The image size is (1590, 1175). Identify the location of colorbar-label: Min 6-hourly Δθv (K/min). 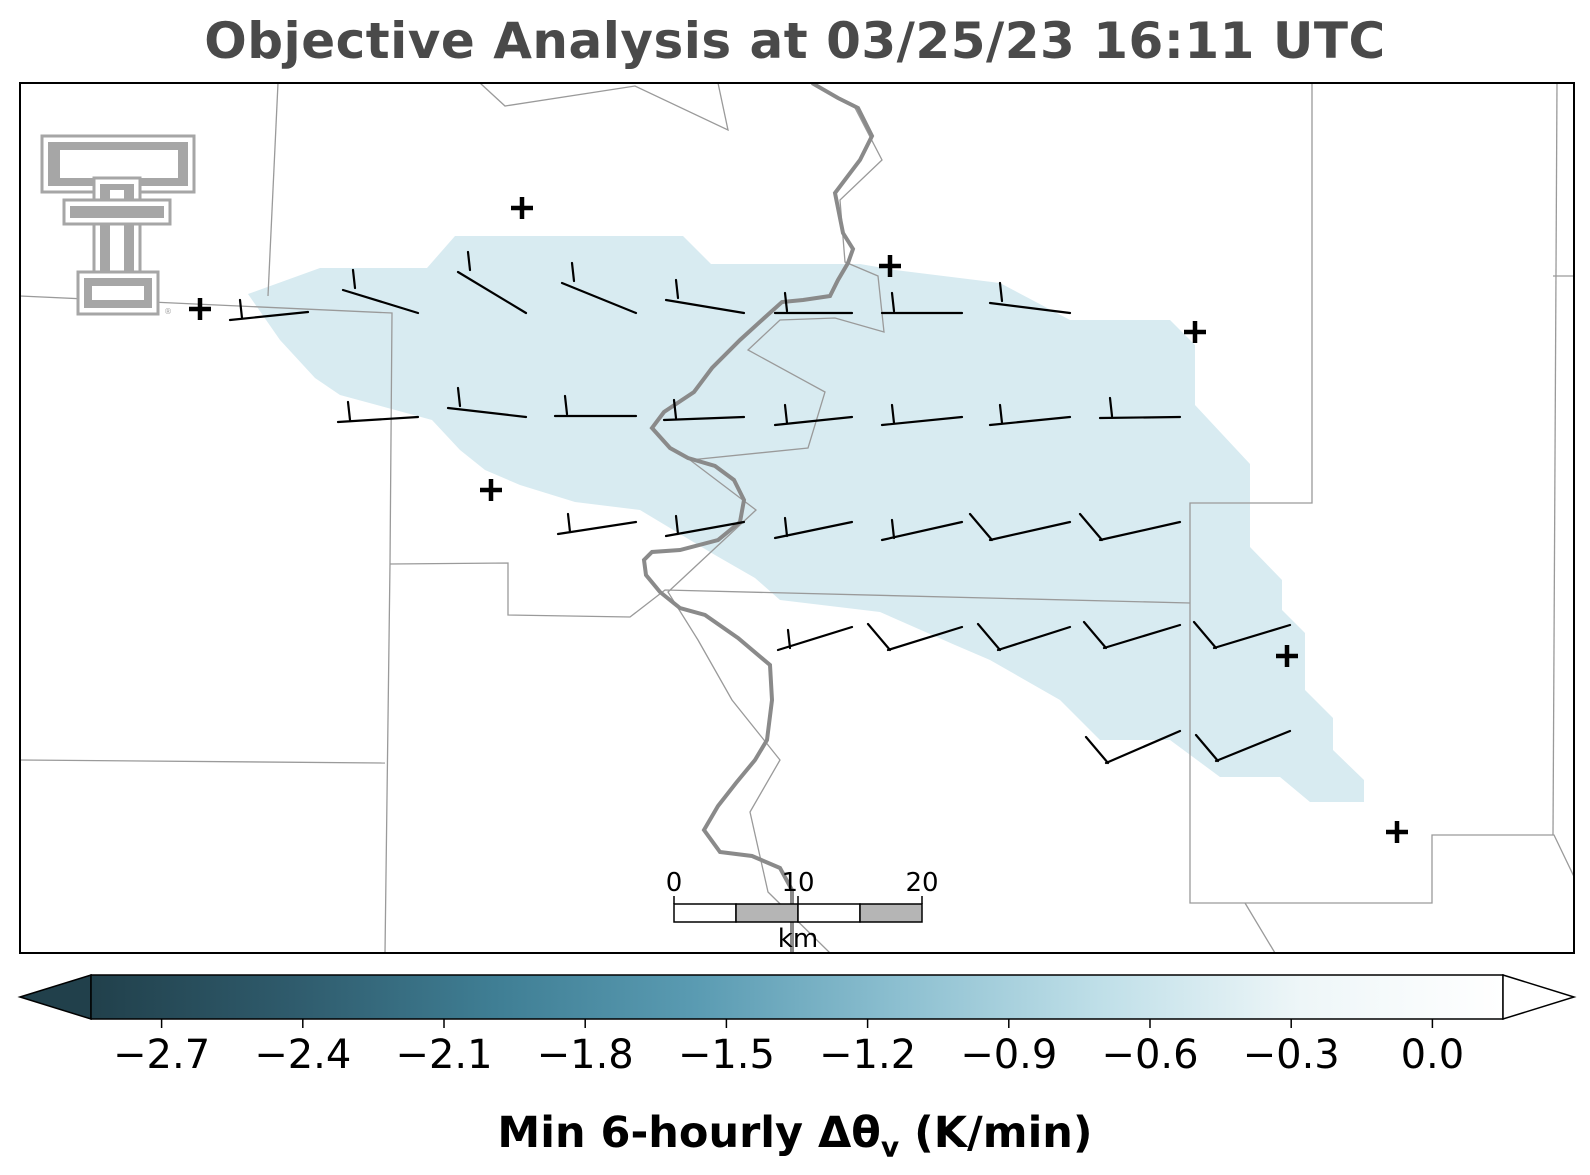
(795, 1136).